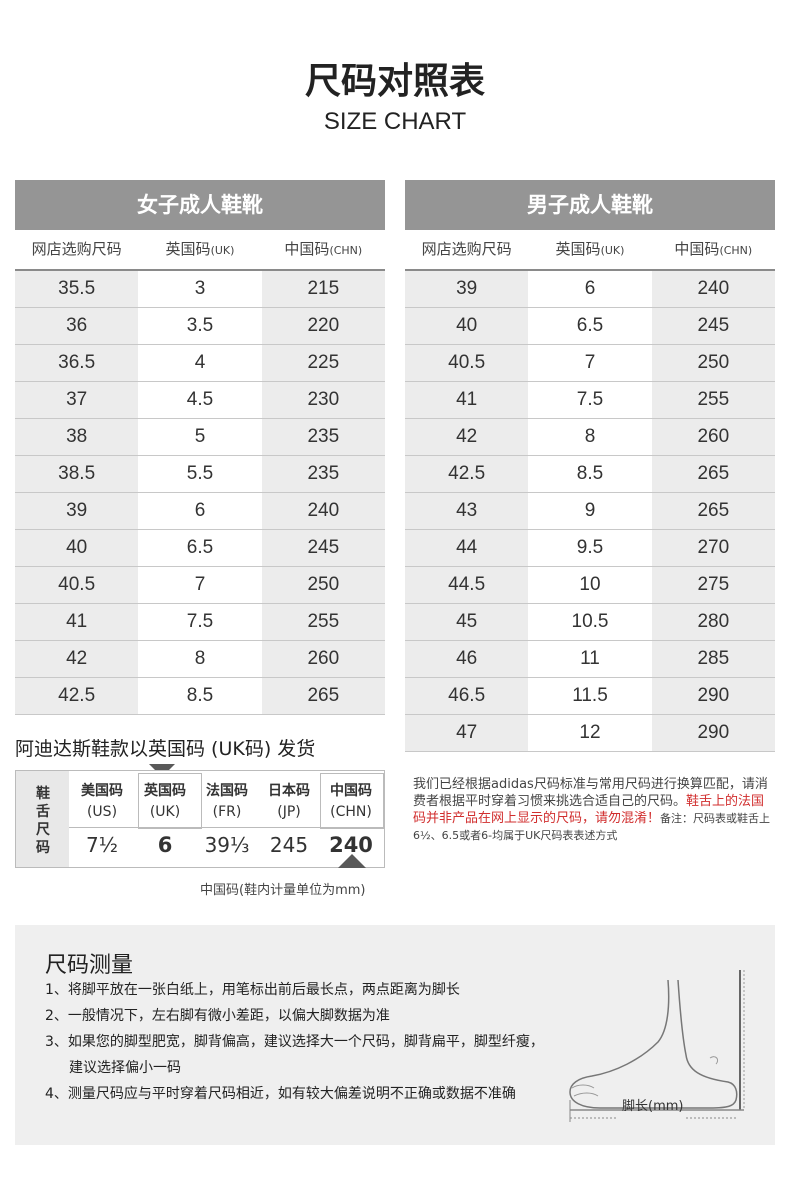  Describe the element at coordinates (42, 819) in the screenshot. I see `tongue-side-label: 鞋舌尺码` at that location.